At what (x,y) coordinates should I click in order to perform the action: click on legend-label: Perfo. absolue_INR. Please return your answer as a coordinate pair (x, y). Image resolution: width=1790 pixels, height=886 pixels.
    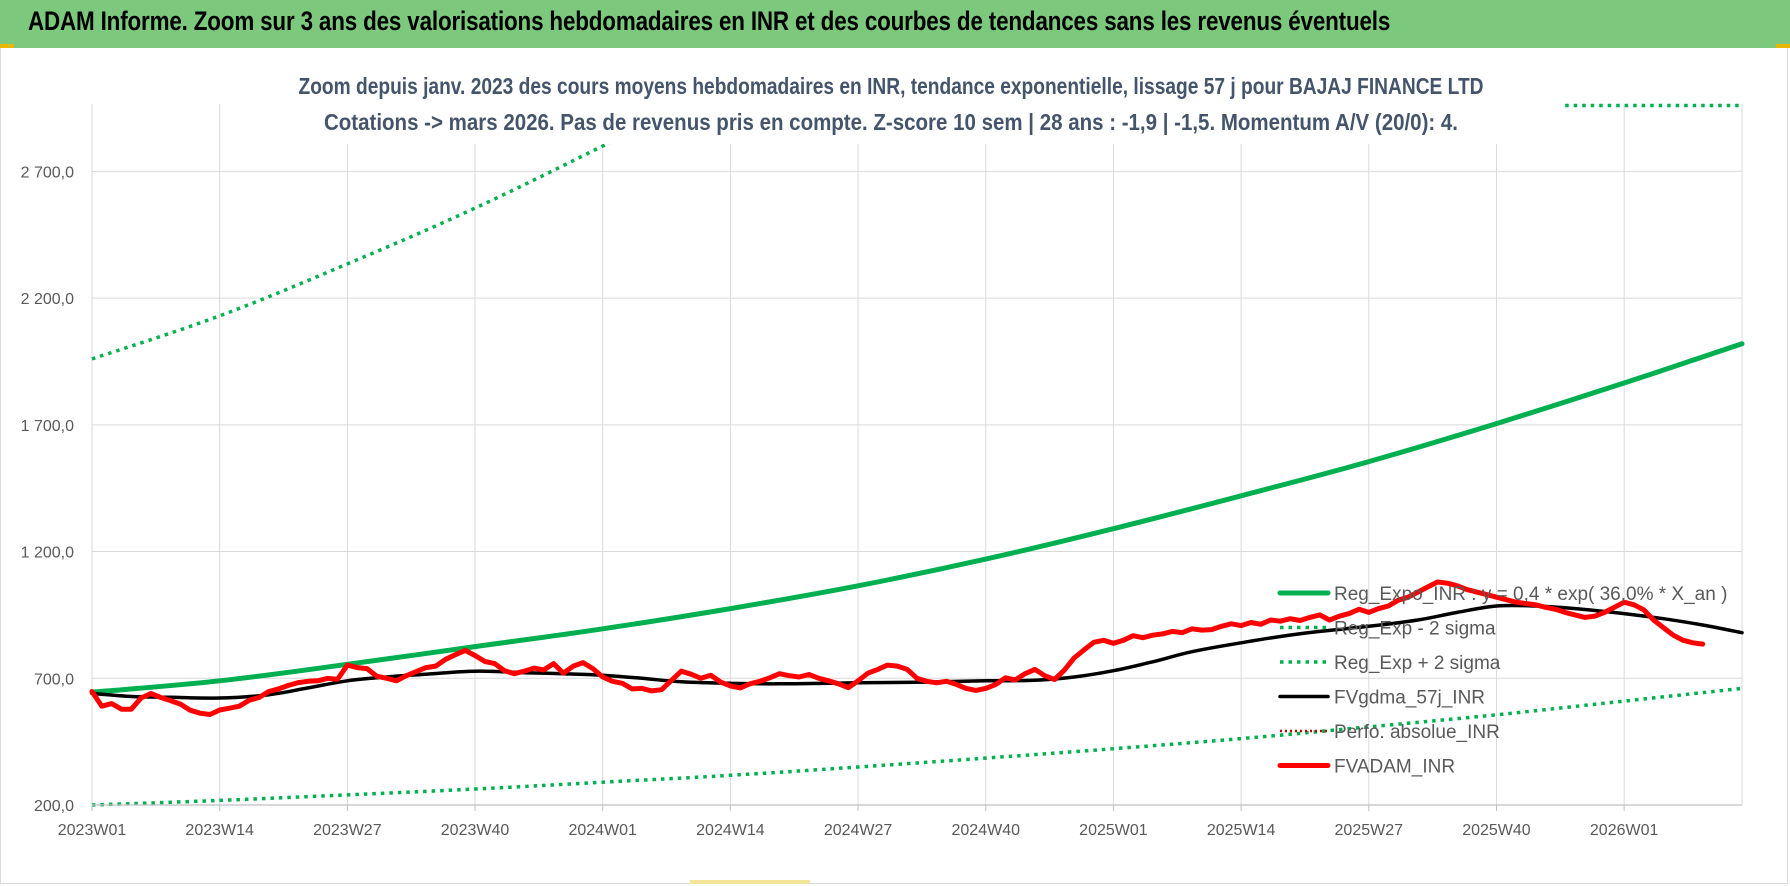
    Looking at the image, I should click on (1417, 732).